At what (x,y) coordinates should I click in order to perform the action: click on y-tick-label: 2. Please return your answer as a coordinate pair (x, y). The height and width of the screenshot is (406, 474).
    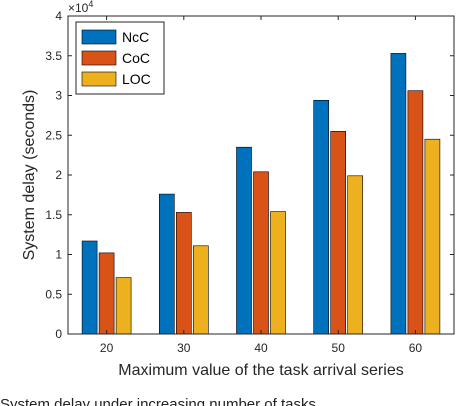
    Looking at the image, I should click on (58, 175).